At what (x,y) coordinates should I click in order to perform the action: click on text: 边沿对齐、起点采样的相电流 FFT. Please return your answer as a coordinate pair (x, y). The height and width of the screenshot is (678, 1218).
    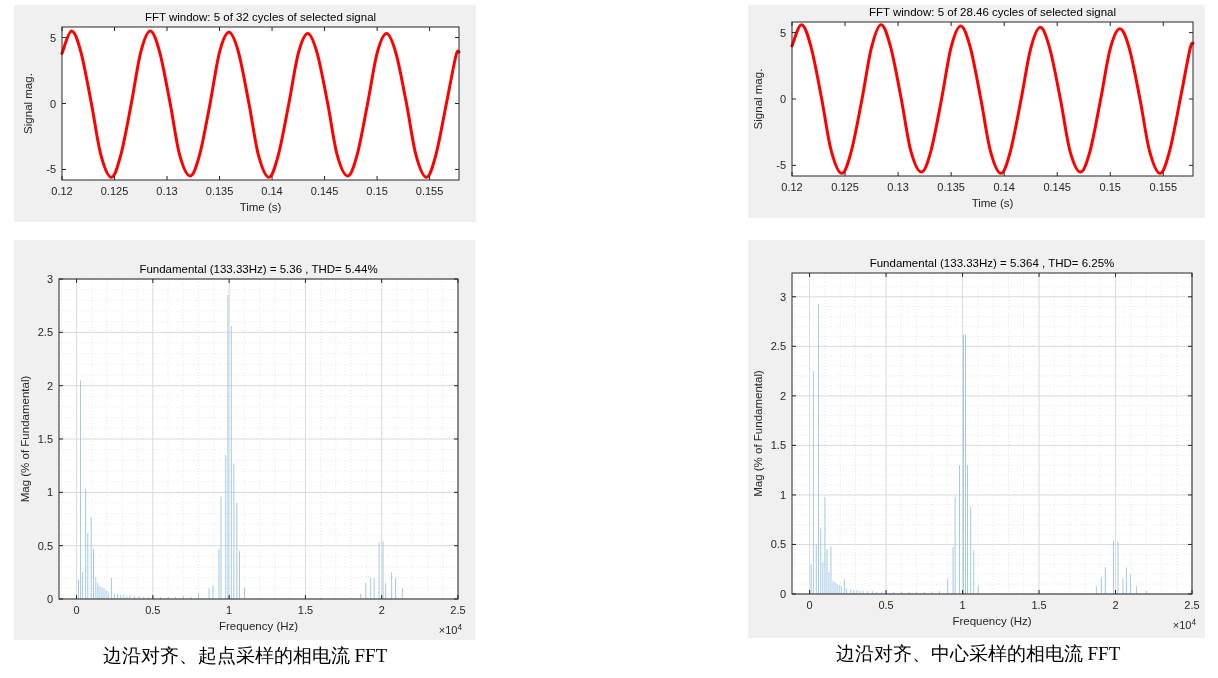
    Looking at the image, I should click on (245, 655).